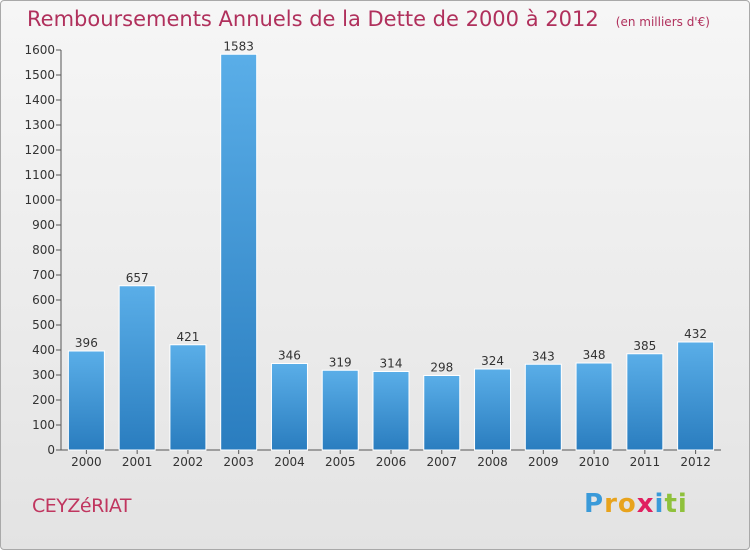  What do you see at coordinates (86, 462) in the screenshot?
I see `x-tick-label-2000: 2000` at bounding box center [86, 462].